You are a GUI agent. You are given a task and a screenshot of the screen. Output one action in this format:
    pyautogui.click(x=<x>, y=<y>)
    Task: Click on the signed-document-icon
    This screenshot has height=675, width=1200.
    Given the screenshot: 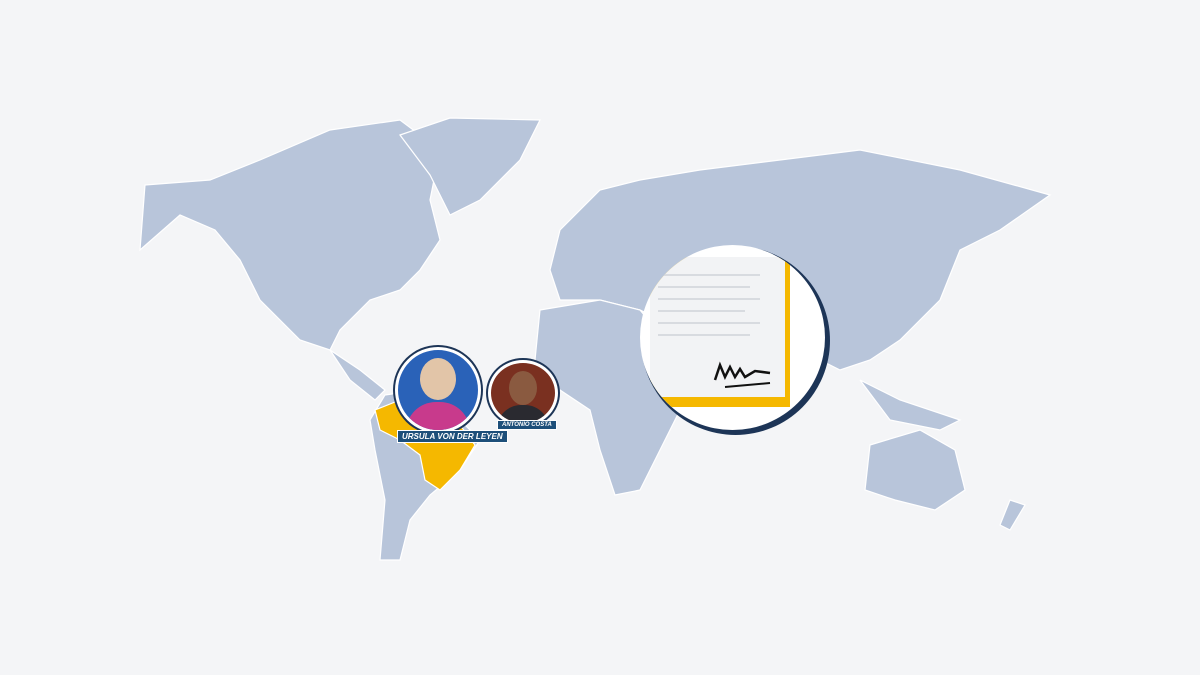 What is the action you would take?
    pyautogui.click(x=732, y=337)
    